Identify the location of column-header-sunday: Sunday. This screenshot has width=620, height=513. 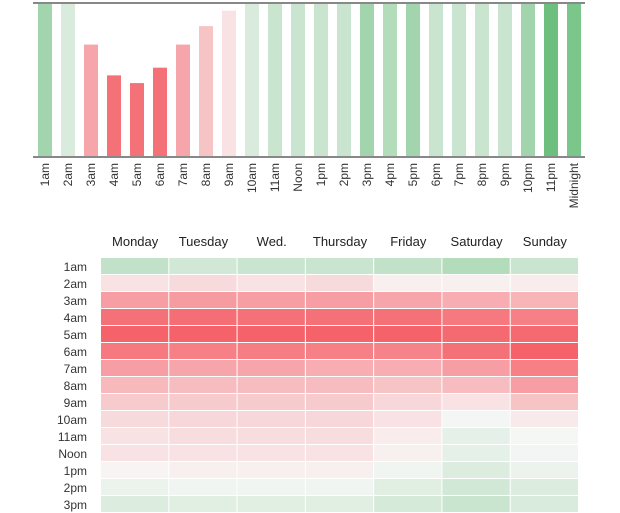
(545, 241).